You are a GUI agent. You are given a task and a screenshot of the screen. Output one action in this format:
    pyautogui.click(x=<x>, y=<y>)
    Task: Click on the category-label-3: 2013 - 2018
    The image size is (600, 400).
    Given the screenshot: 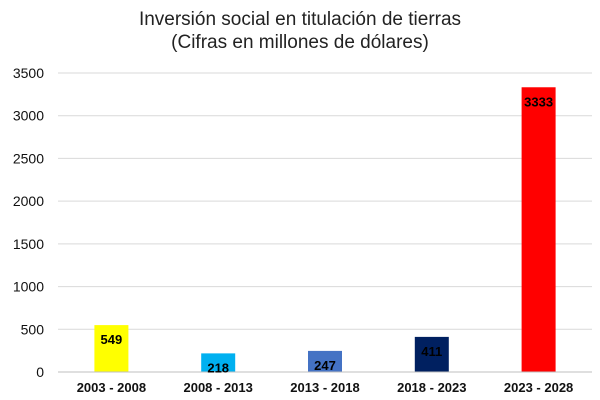 What is the action you would take?
    pyautogui.click(x=324, y=387)
    